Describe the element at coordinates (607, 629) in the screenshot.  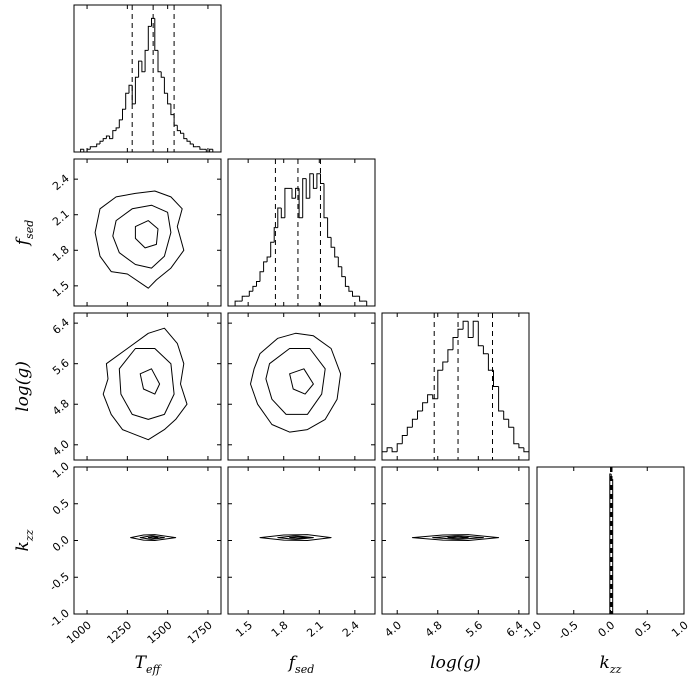
I see `x-tick-label: 0.0` at that location.